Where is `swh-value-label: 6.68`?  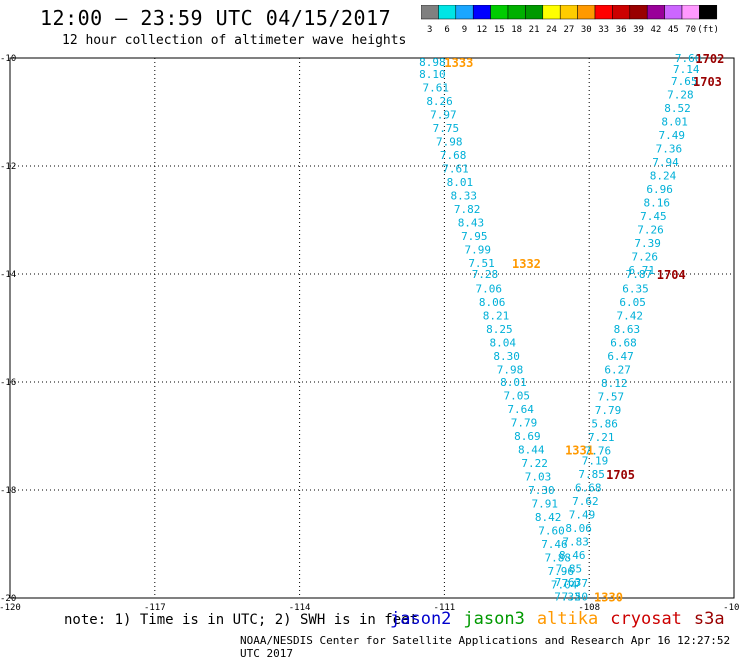
swh-value-label: 6.68 is located at coordinates (588, 487).